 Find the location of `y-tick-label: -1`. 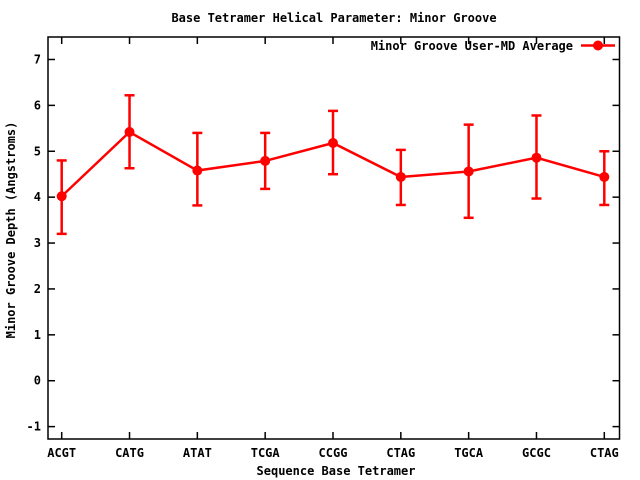

y-tick-label: -1 is located at coordinates (34, 427).